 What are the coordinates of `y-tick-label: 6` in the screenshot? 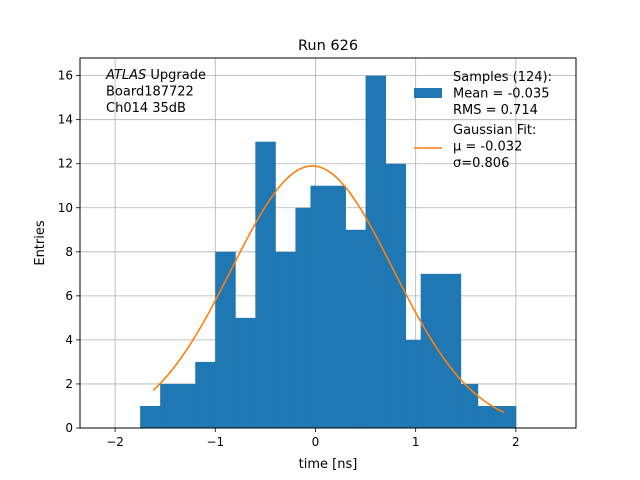 It's located at (69, 296).